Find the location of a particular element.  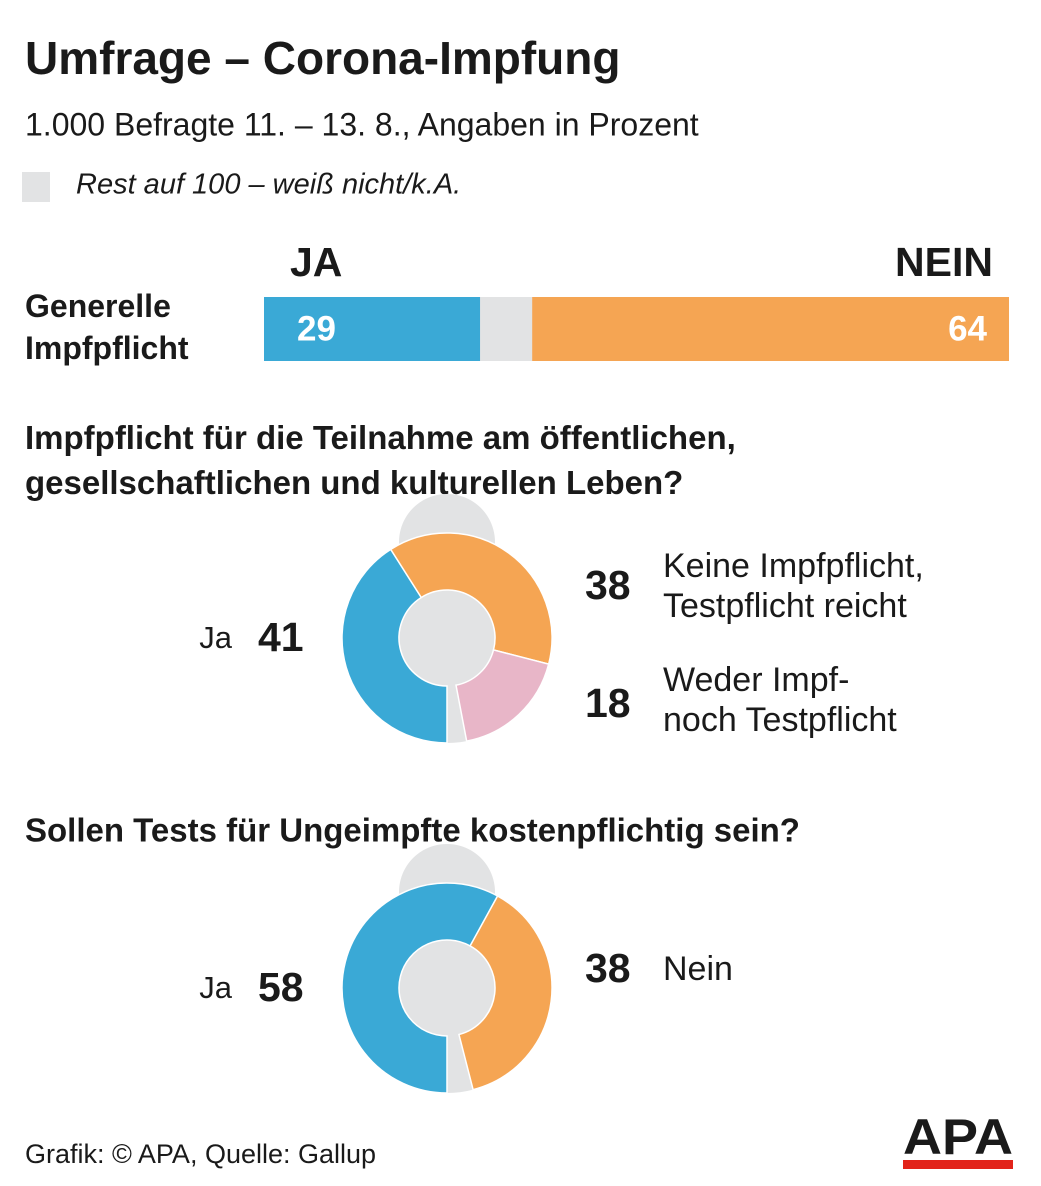

series-label: NEIN is located at coordinates (944, 262).